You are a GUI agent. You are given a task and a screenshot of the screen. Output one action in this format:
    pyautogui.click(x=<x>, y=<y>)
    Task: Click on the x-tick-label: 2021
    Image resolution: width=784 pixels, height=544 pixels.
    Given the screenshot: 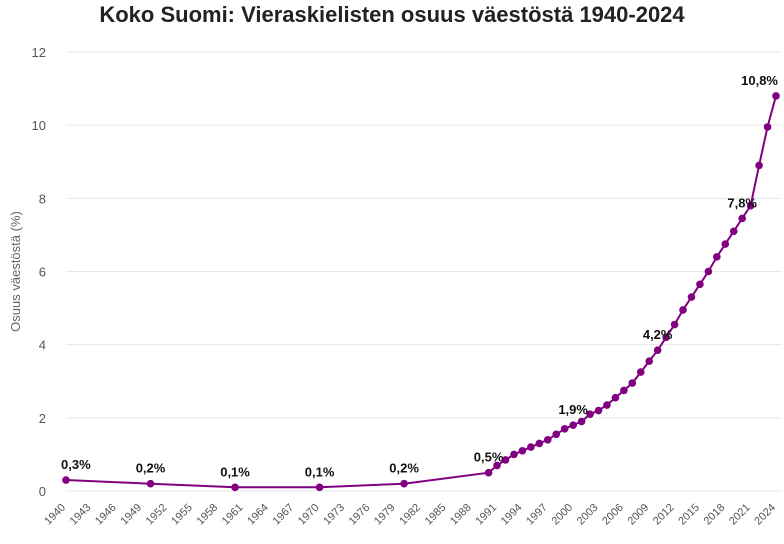 What is the action you would take?
    pyautogui.click(x=740, y=515)
    